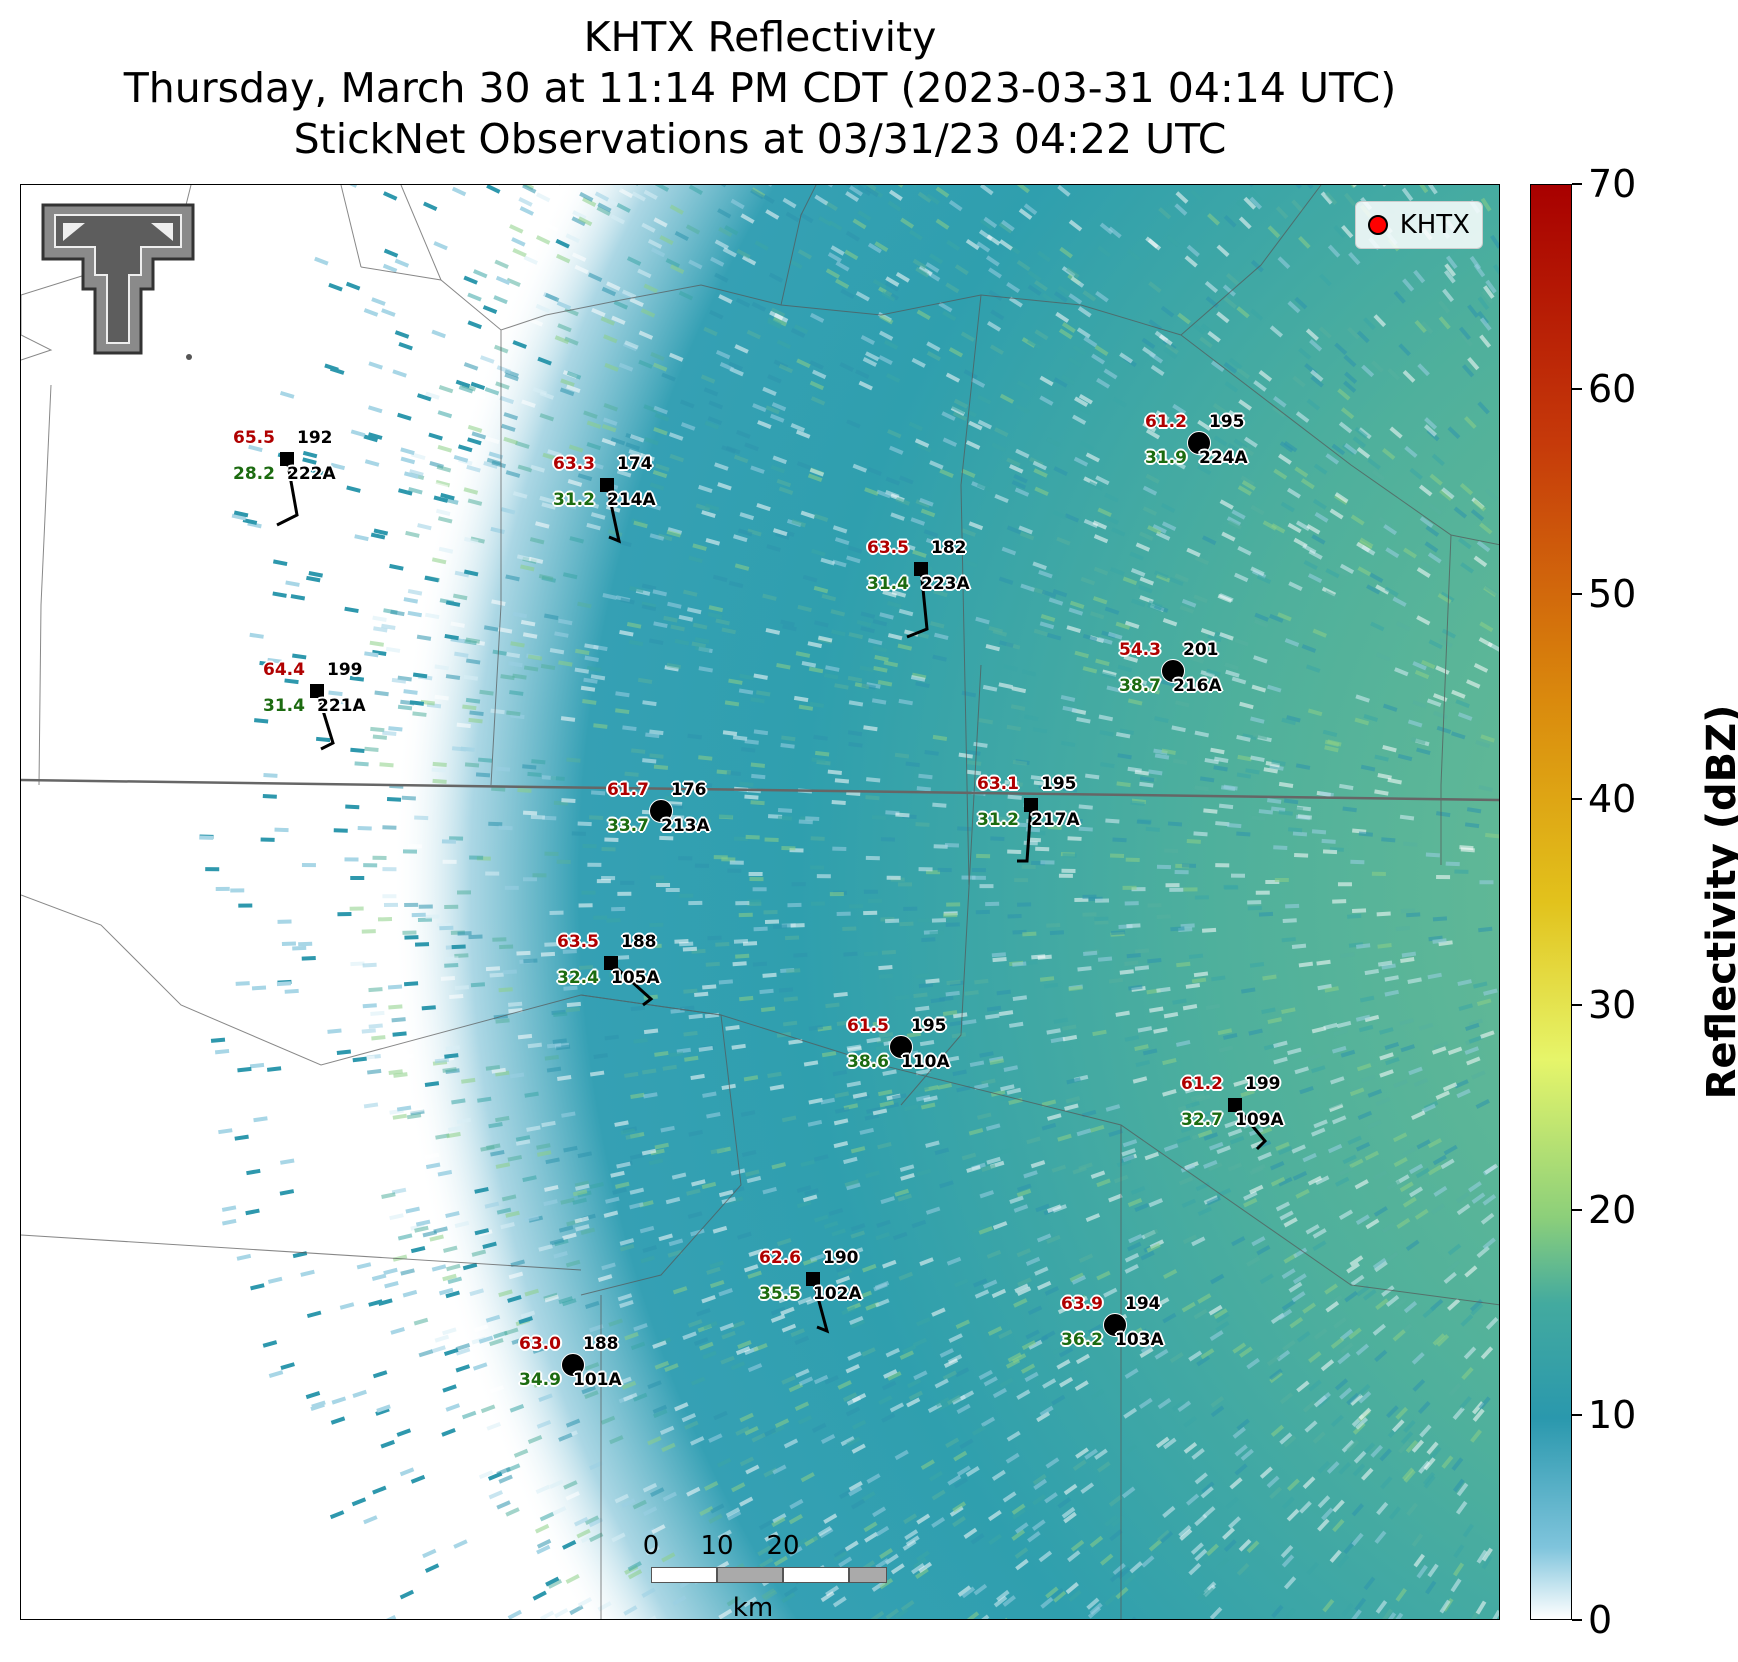  What do you see at coordinates (1140, 686) in the screenshot?
I see `station-dewpoint: 38.7` at bounding box center [1140, 686].